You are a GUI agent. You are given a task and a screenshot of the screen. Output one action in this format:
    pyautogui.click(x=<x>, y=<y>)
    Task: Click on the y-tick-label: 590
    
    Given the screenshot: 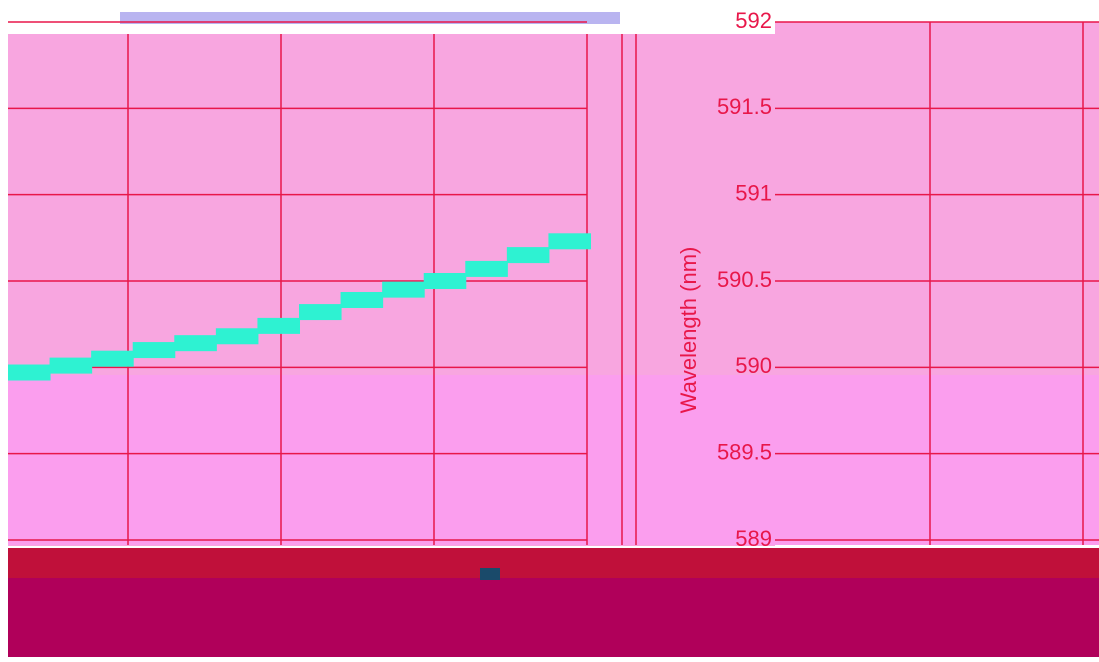 What is the action you would take?
    pyautogui.click(x=753, y=365)
    